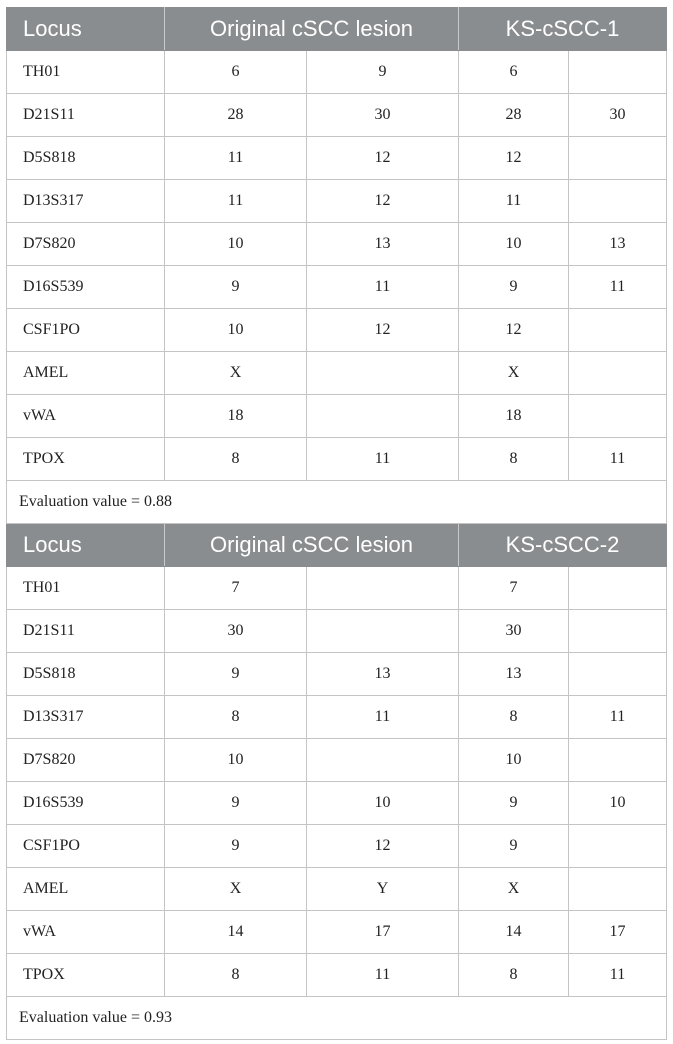  I want to click on table-row: AMEL X Y X, so click(336, 889).